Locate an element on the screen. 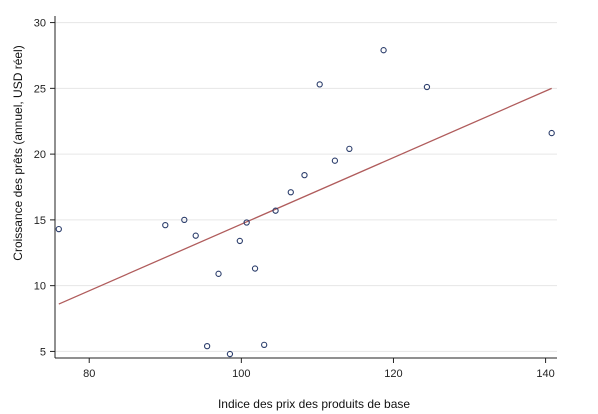 The height and width of the screenshot is (414, 598). x-tick-label-0: 80 is located at coordinates (89, 374).